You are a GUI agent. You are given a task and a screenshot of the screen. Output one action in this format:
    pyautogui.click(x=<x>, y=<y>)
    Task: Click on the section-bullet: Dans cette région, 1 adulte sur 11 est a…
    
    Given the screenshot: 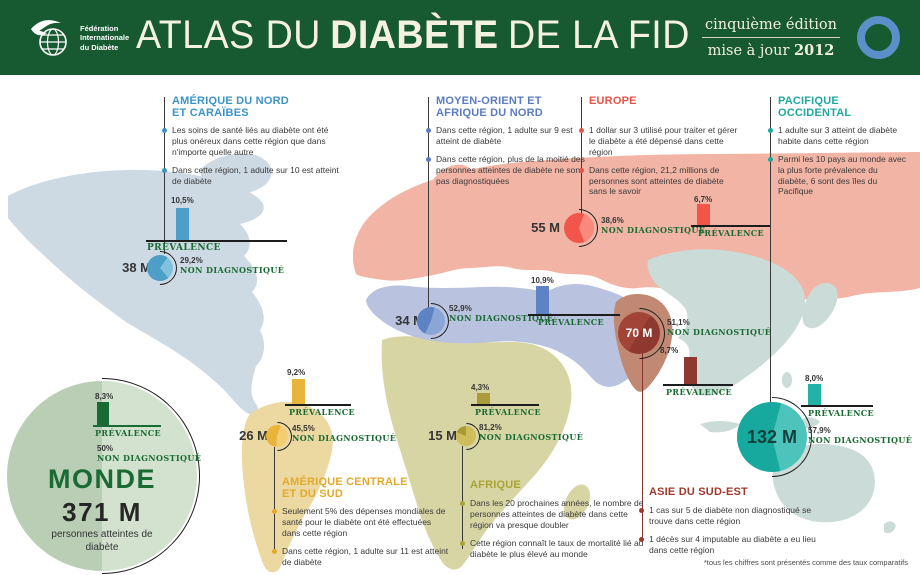 What is the action you would take?
    pyautogui.click(x=360, y=556)
    